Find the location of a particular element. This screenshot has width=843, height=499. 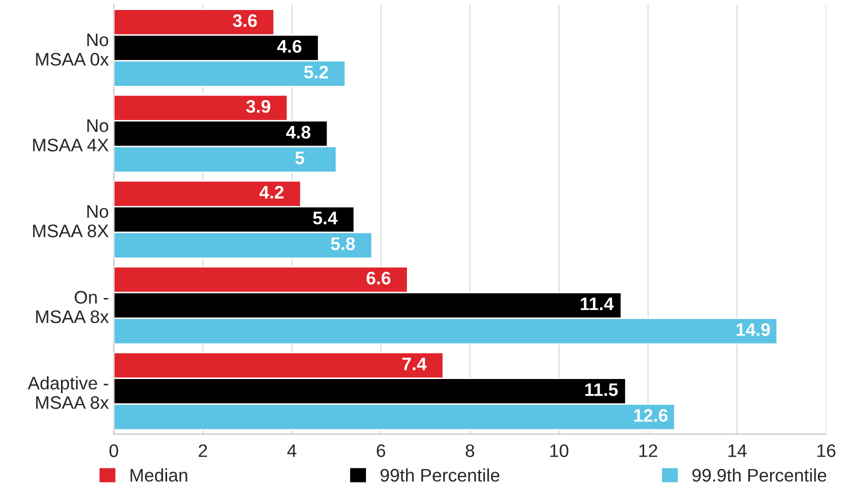

x-tick-label: 12 is located at coordinates (648, 450).